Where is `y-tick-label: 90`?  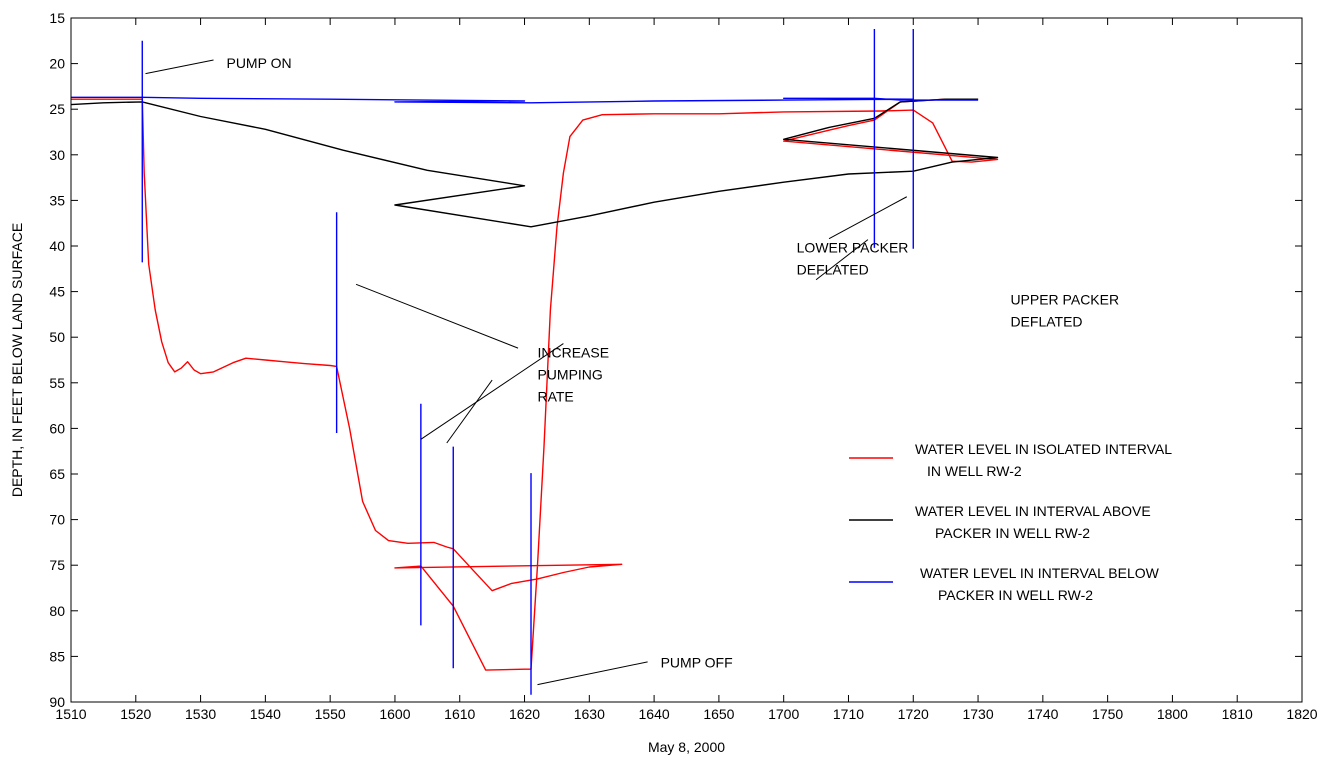 y-tick-label: 90 is located at coordinates (57, 702).